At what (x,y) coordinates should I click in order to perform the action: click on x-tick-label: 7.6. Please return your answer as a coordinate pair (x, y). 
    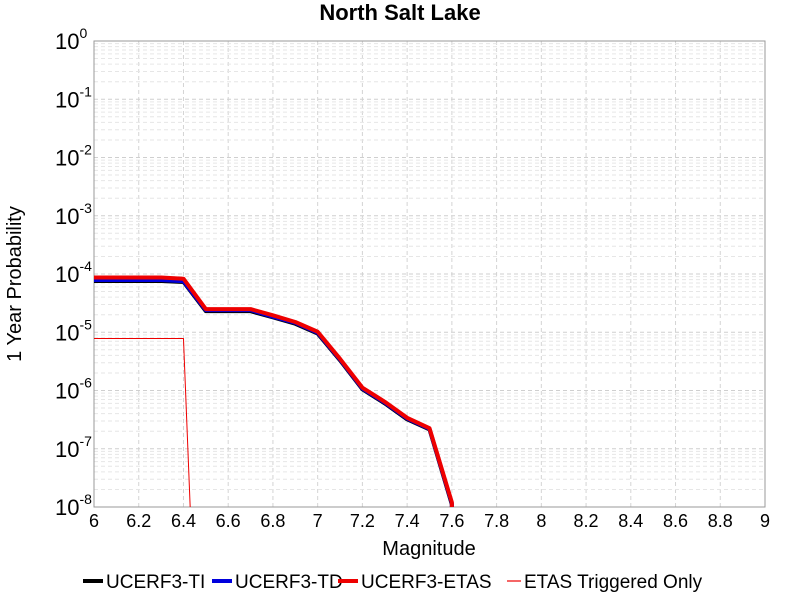
    Looking at the image, I should click on (451, 521).